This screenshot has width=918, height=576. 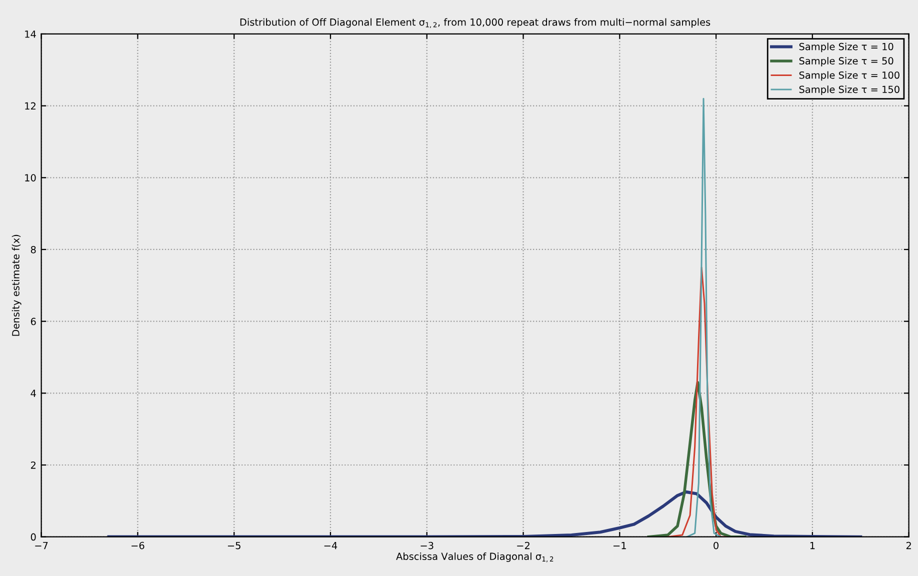 What do you see at coordinates (331, 546) in the screenshot?
I see `x-tick-label: −4` at bounding box center [331, 546].